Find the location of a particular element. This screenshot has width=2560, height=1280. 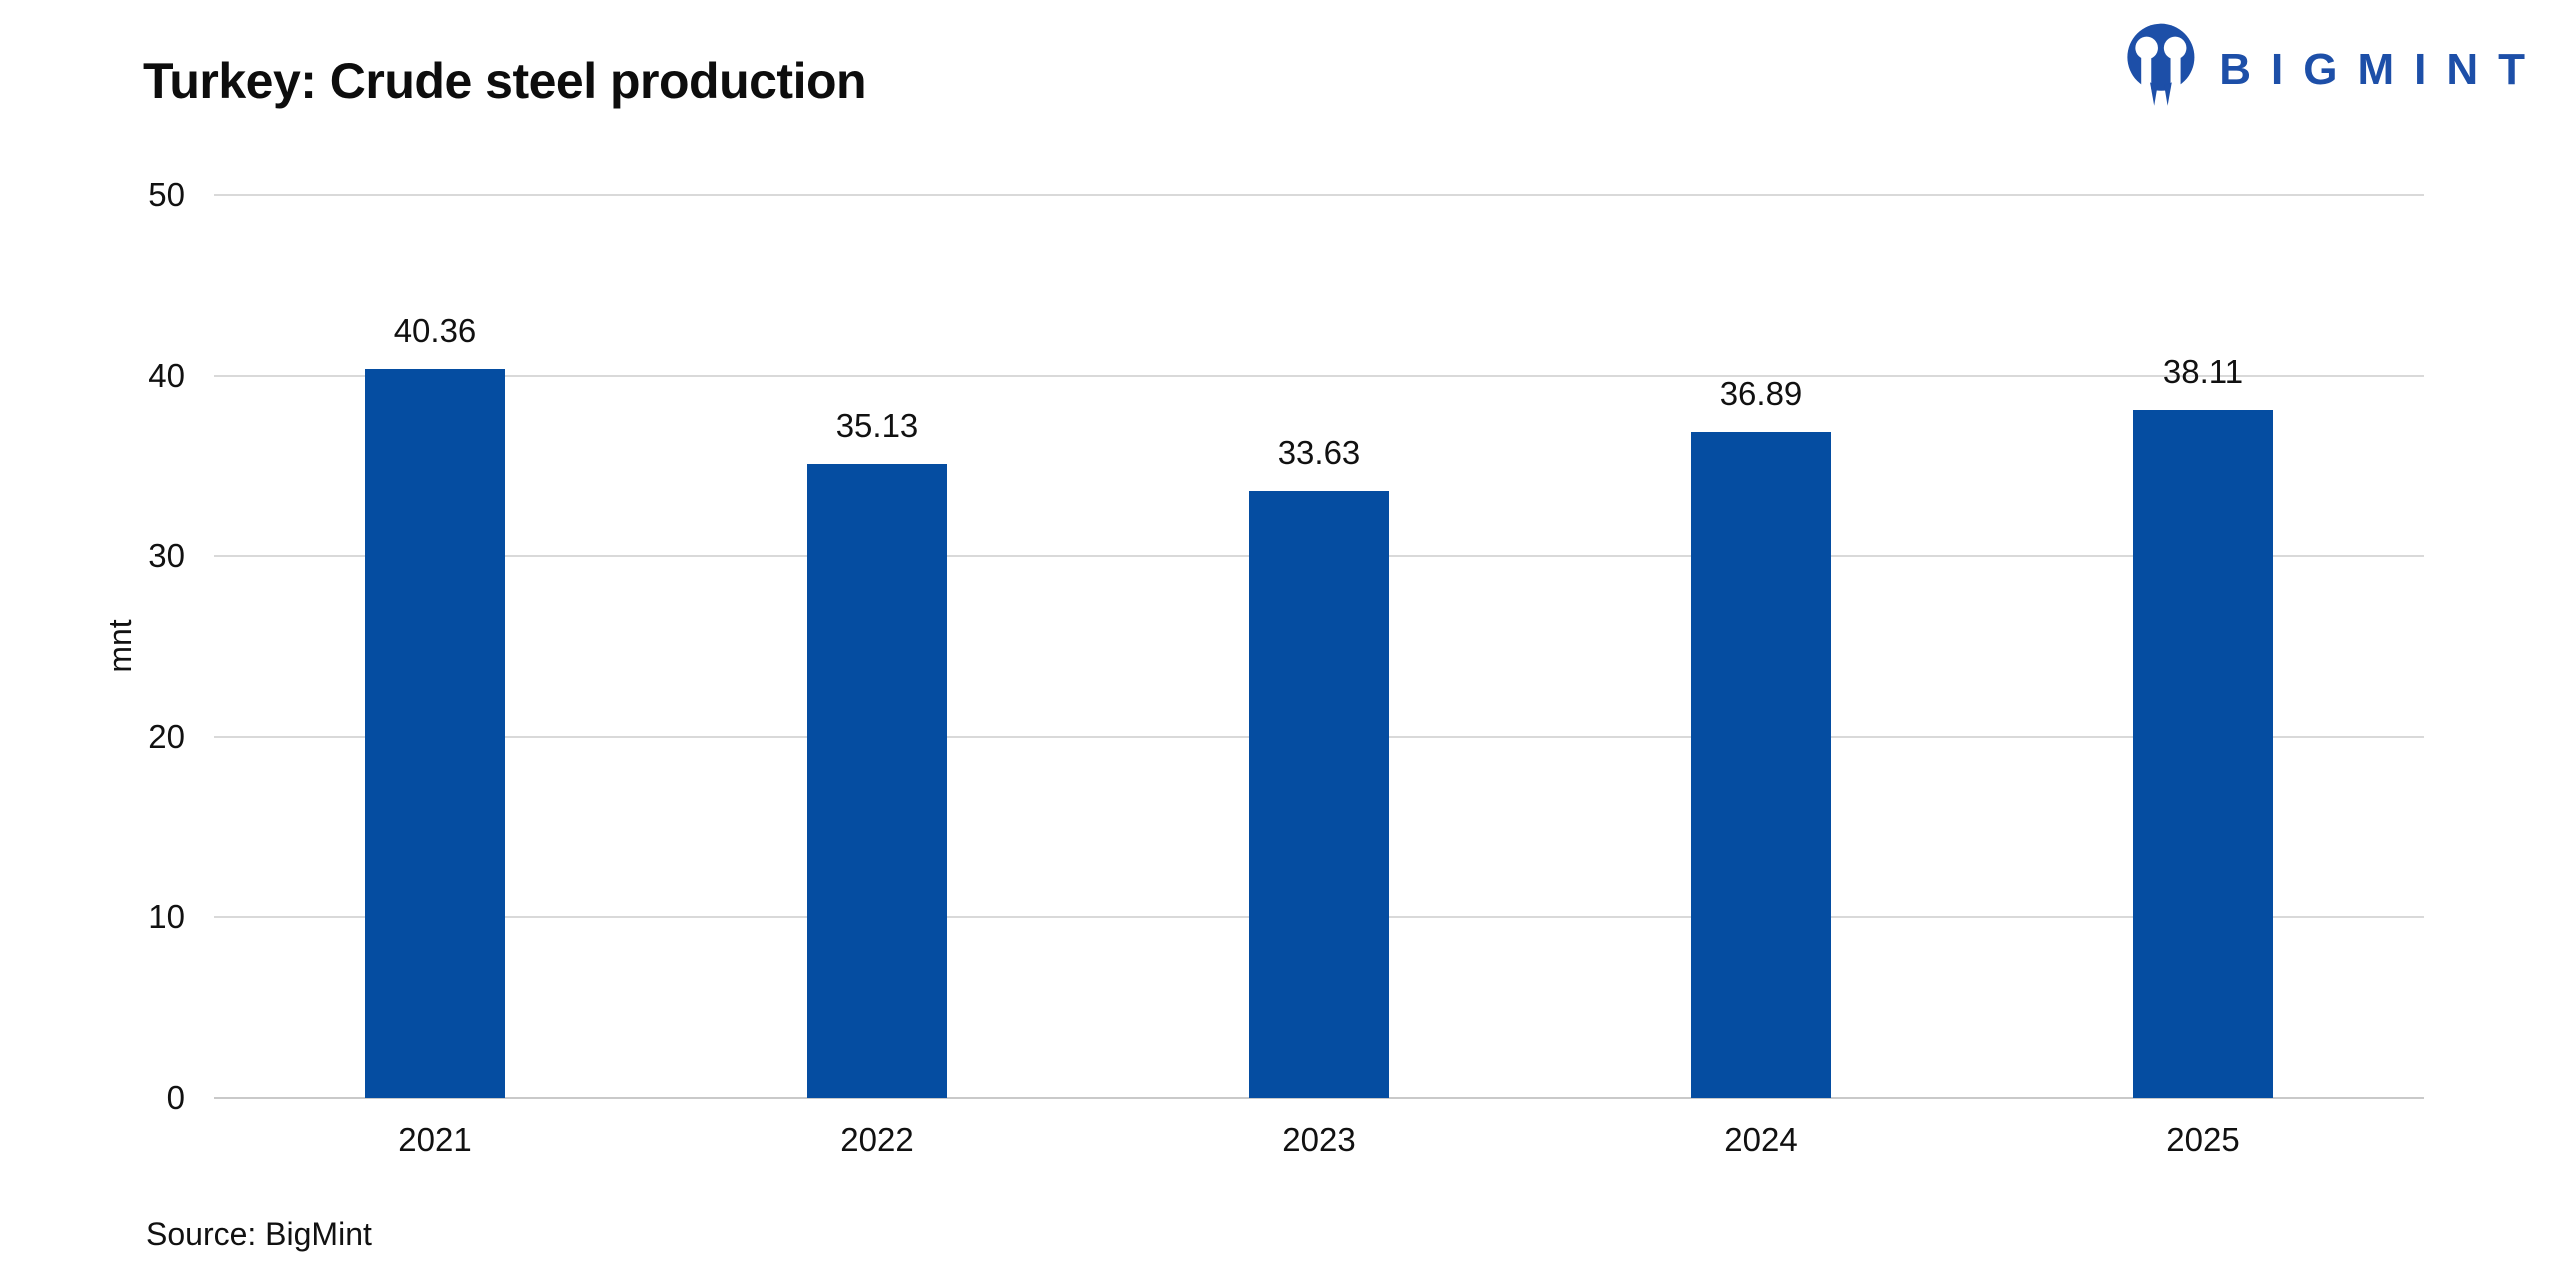

bar-value-label: 38.11 is located at coordinates (2203, 371).